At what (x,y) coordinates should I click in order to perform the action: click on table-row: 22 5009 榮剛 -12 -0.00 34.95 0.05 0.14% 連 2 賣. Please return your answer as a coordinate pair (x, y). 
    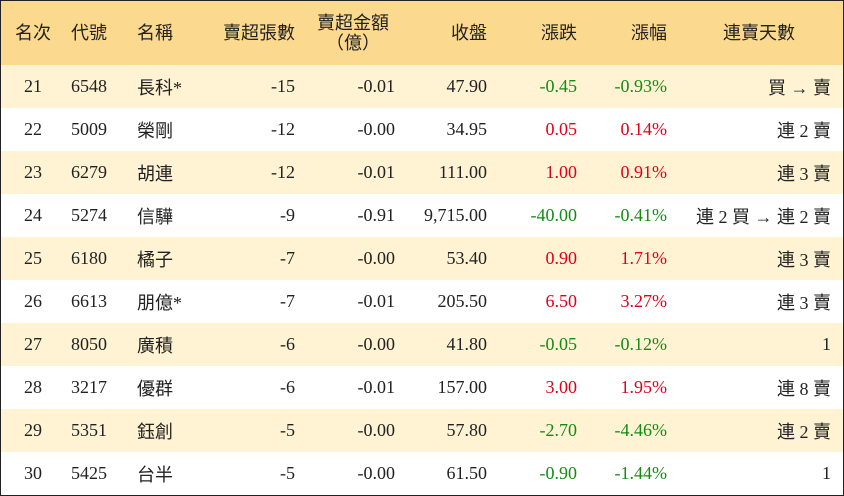
    Looking at the image, I should click on (422, 129).